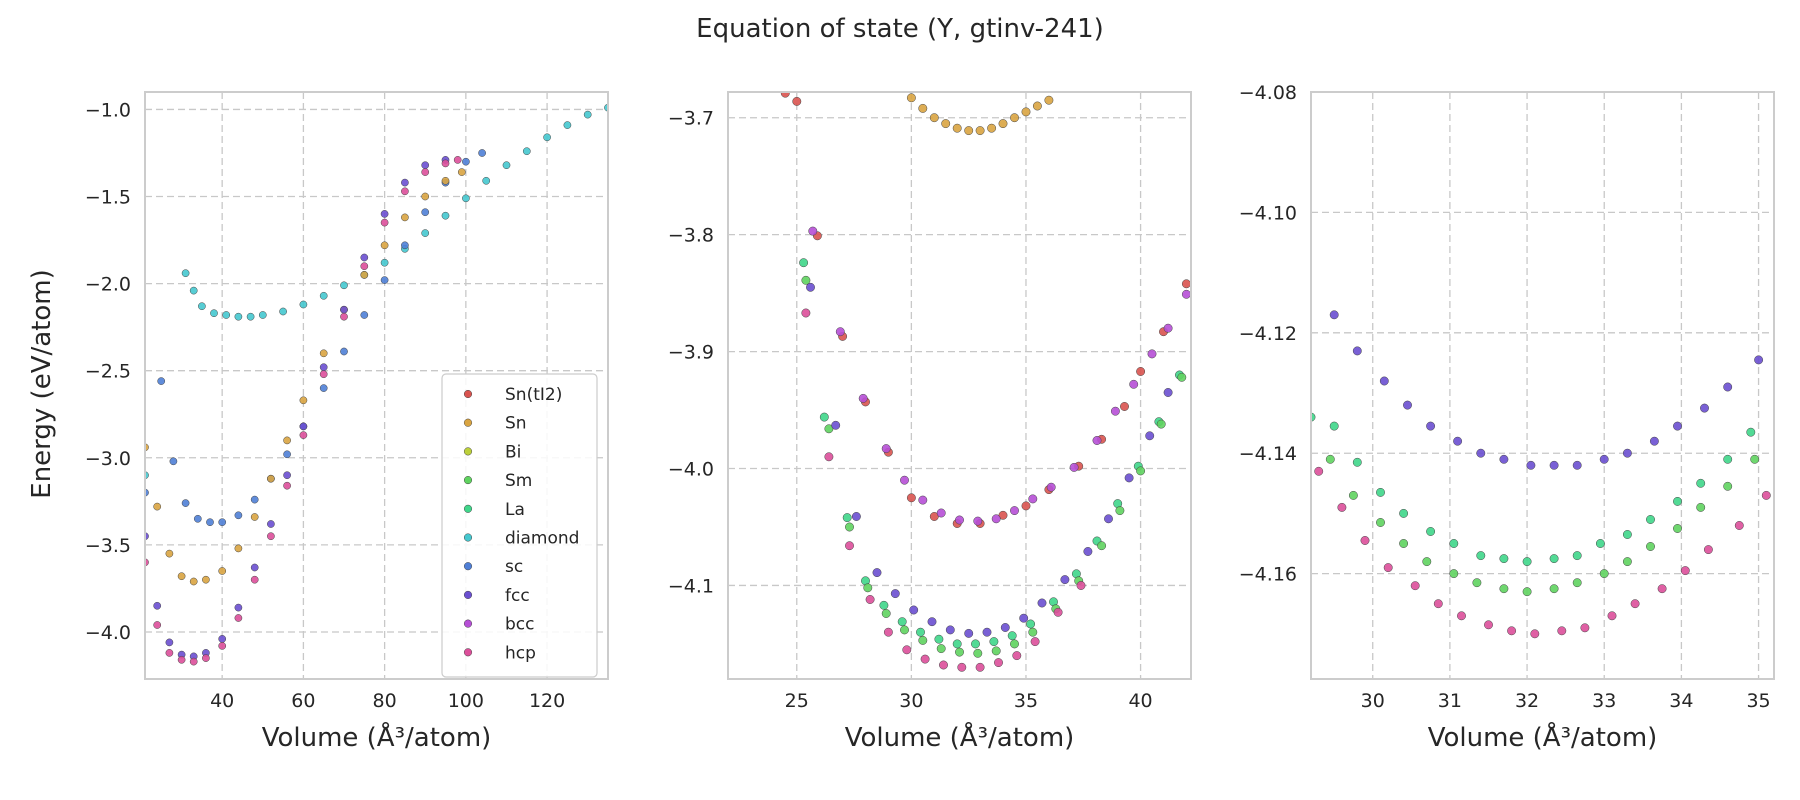  Describe the element at coordinates (518, 481) in the screenshot. I see `legend-label: Sm` at that location.